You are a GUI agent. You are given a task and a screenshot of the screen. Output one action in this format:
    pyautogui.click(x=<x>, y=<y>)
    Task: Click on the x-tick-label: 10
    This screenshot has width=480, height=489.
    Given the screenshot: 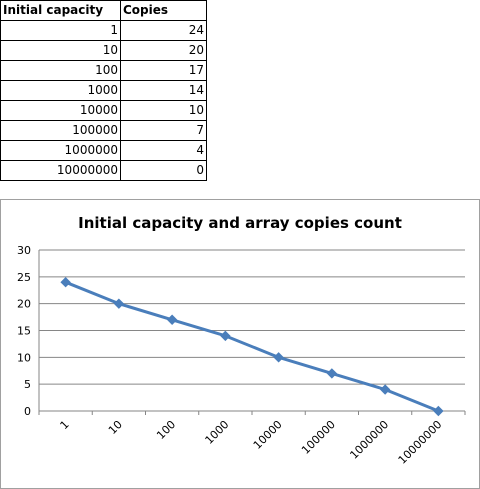 What is the action you would take?
    pyautogui.click(x=115, y=427)
    